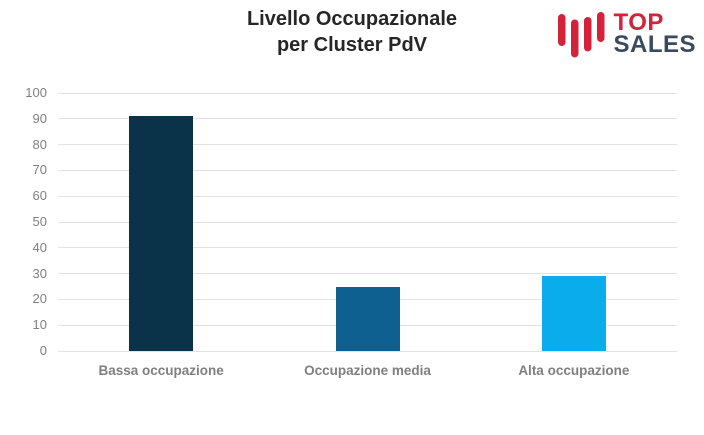 The height and width of the screenshot is (435, 704). I want to click on logo-wordmark: TOP SALES, so click(654, 33).